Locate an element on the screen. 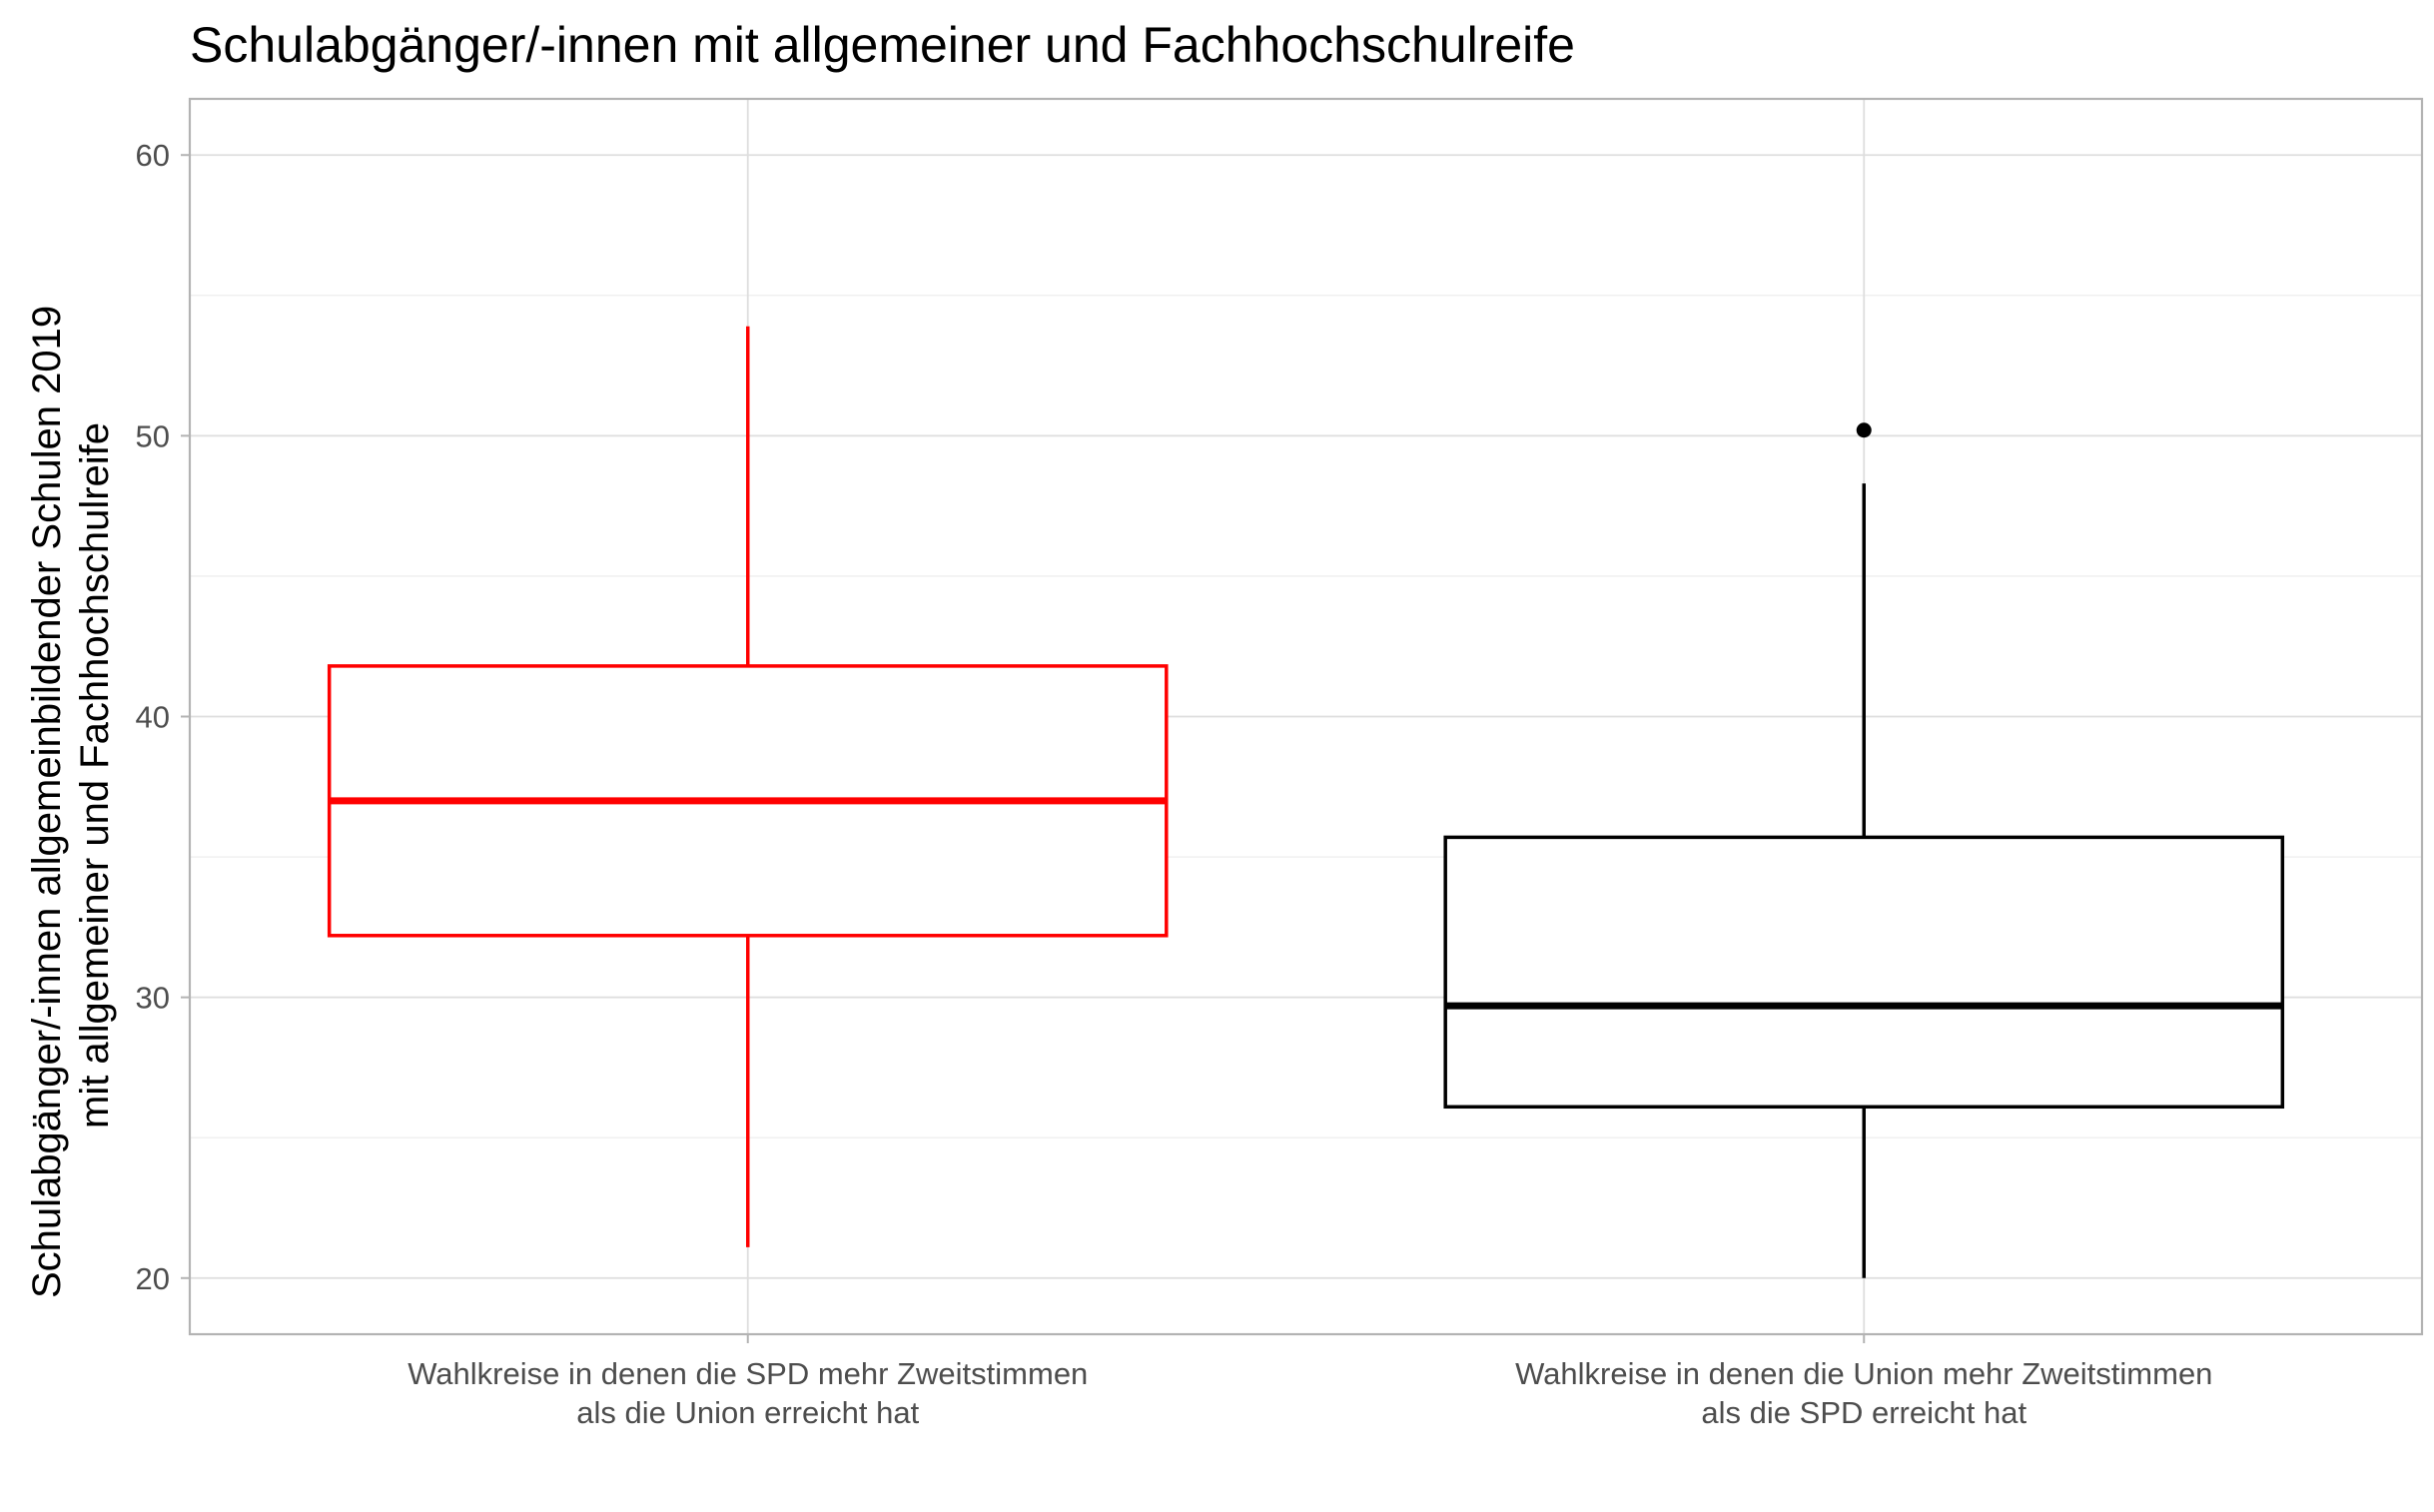 This screenshot has width=2434, height=1512. y-axis-label-line-2: mit allgemeiner und Fachhochschulreife is located at coordinates (95, 775).